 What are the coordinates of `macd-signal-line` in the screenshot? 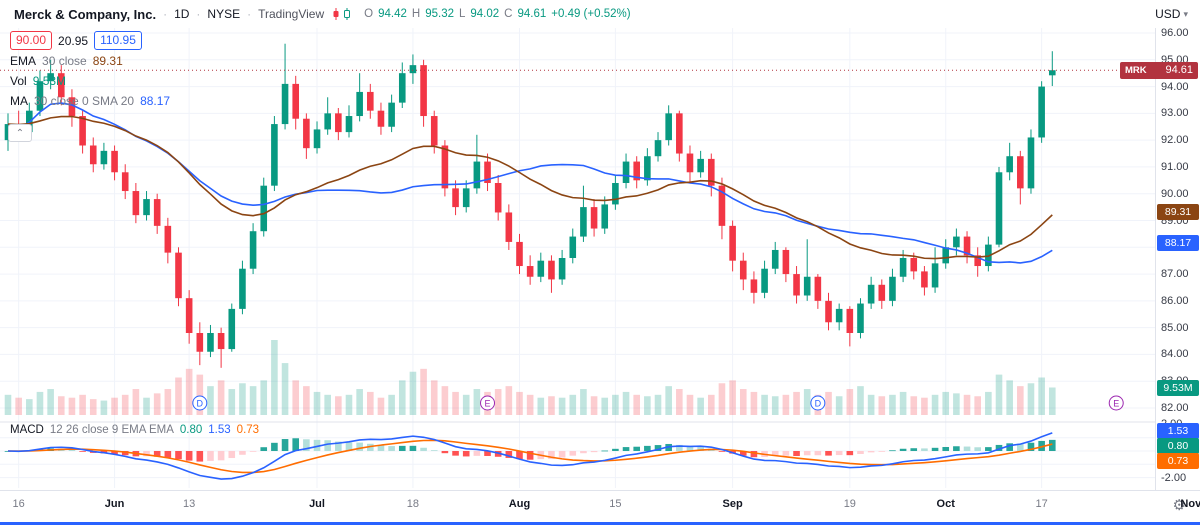 It's located at (530, 456).